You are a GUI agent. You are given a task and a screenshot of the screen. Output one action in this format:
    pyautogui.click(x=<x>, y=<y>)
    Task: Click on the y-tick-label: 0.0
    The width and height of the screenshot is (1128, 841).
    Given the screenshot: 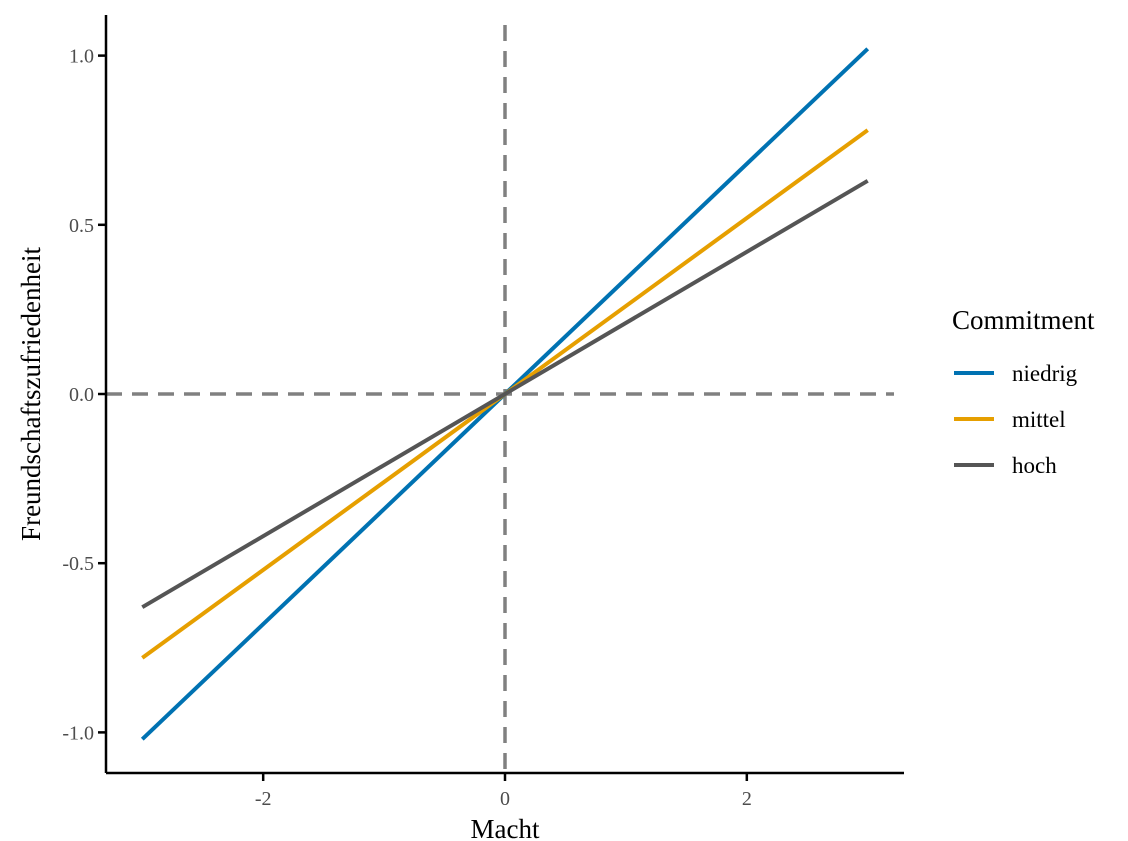 What is the action you would take?
    pyautogui.click(x=81, y=395)
    